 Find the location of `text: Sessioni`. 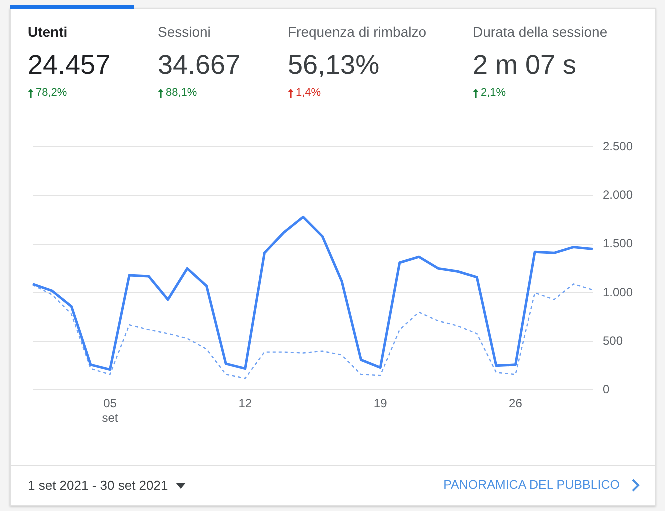

text: Sessioni is located at coordinates (185, 32).